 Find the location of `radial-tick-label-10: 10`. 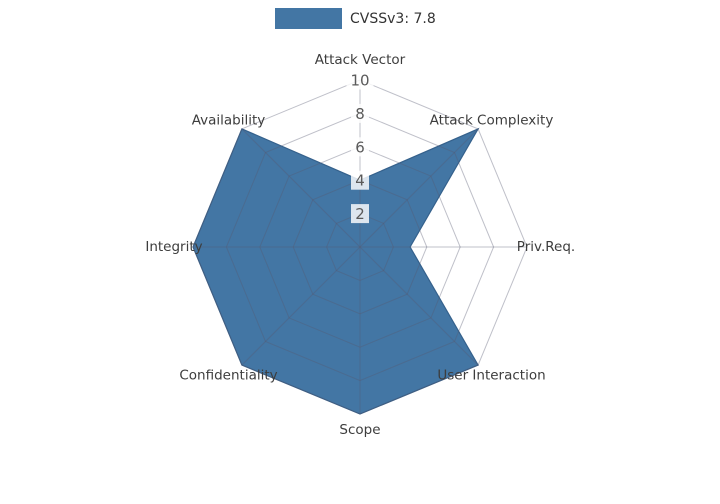

radial-tick-label-10: 10 is located at coordinates (359, 81).